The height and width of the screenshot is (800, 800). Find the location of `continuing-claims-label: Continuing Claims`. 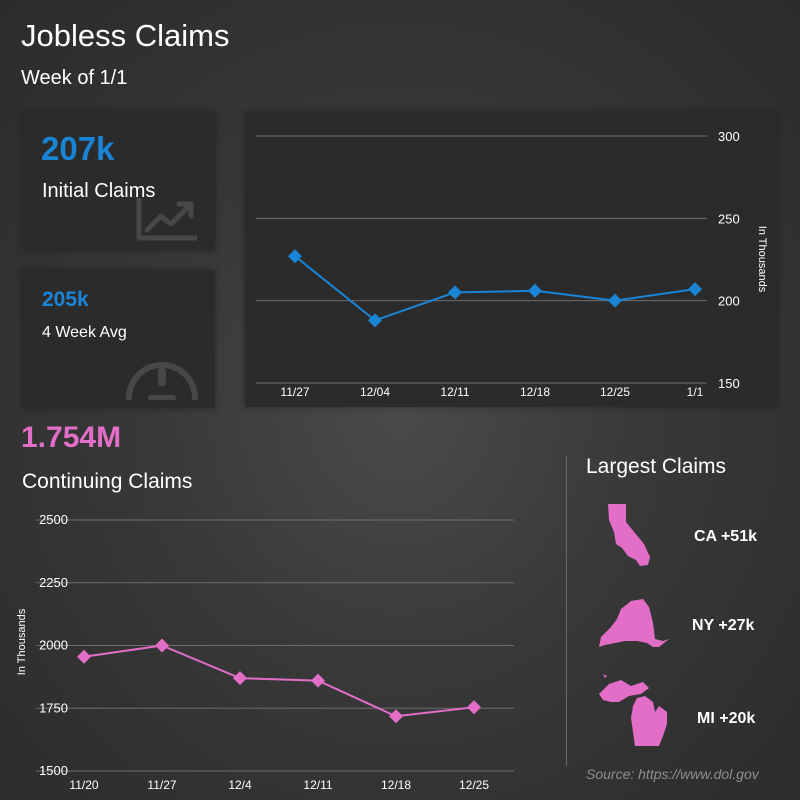

continuing-claims-label: Continuing Claims is located at coordinates (107, 481).